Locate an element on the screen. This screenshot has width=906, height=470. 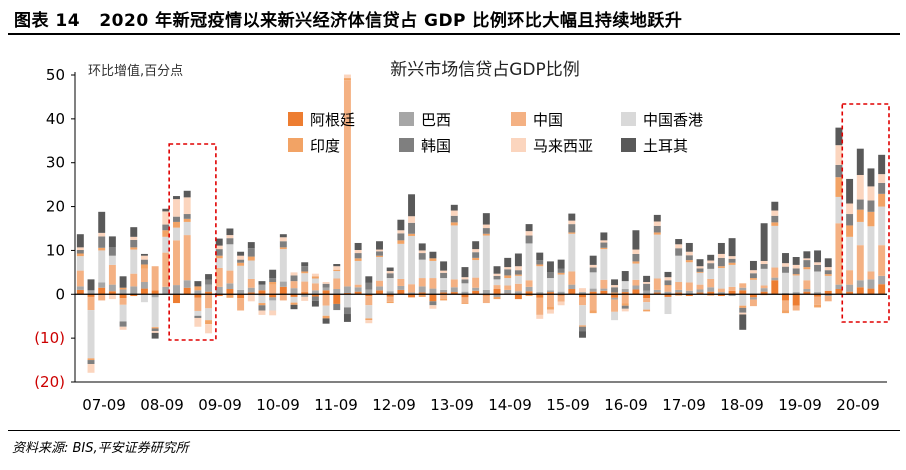
legend-label: 中国香港 is located at coordinates (673, 120).